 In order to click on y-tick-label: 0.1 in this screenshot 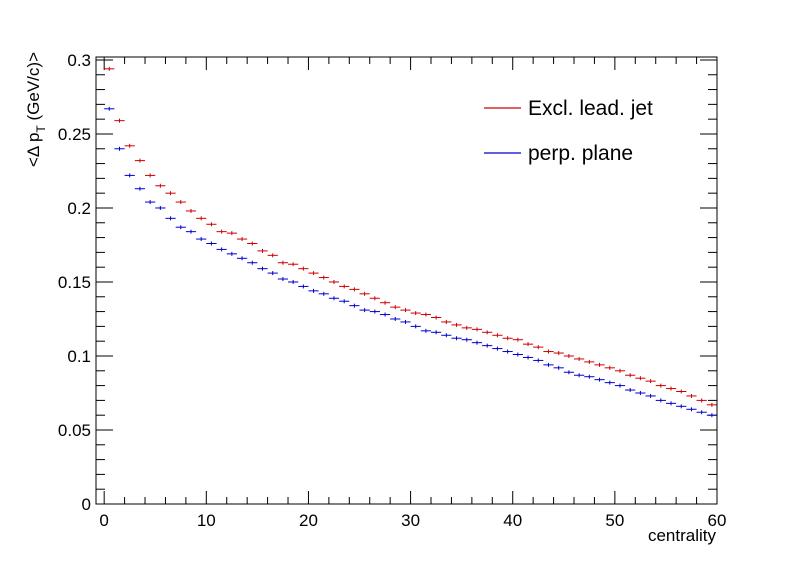, I will do `click(79, 356)`.